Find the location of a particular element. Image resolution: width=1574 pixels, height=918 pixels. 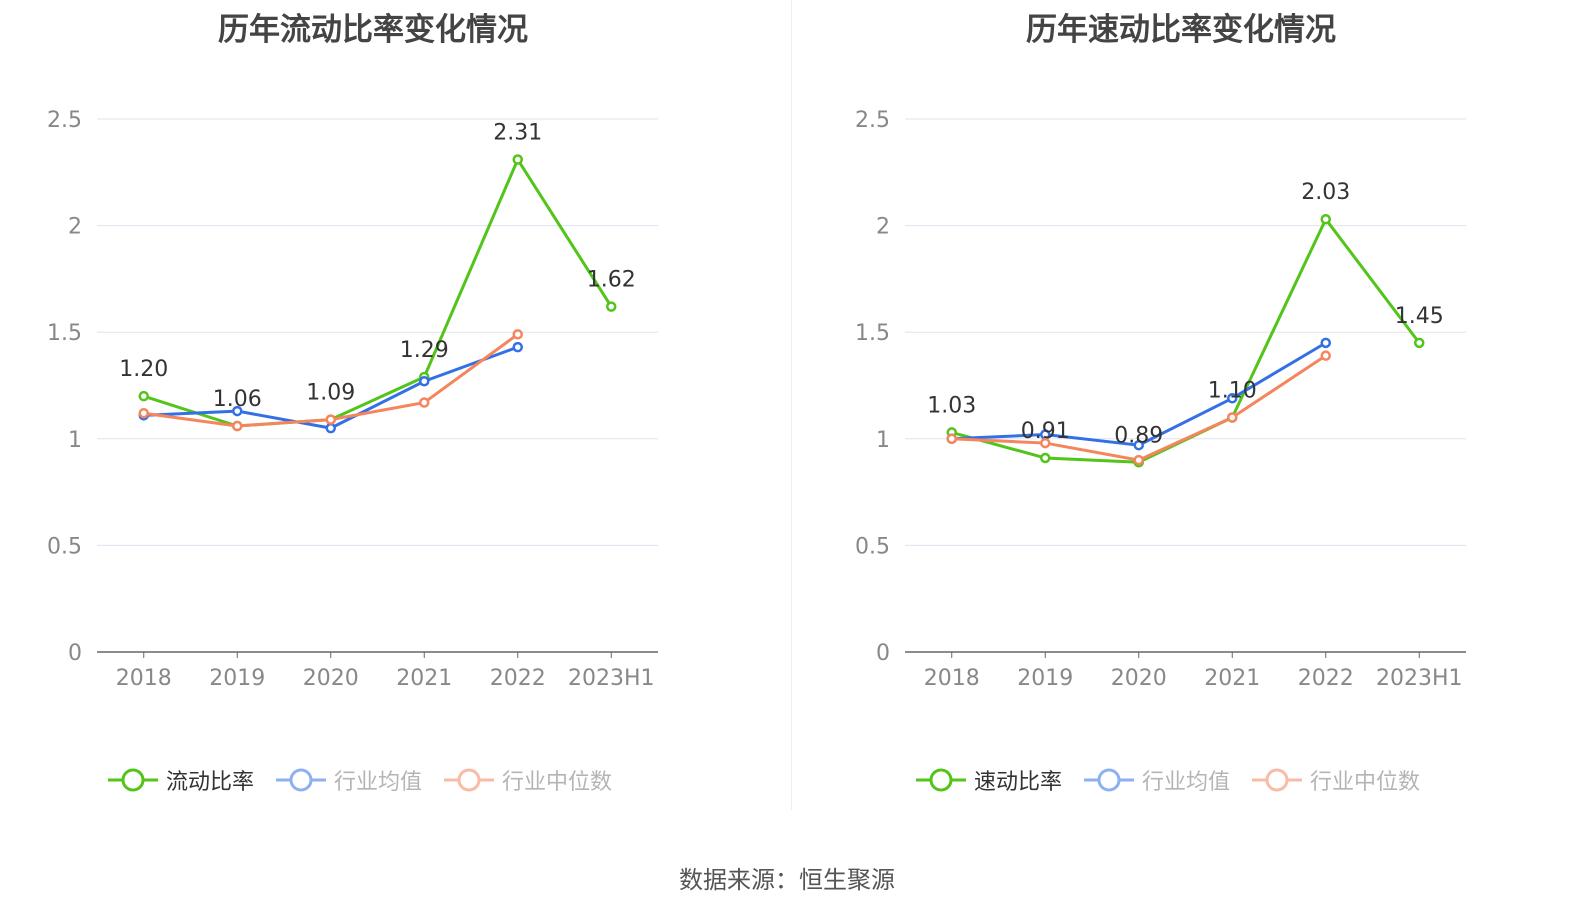

data-label: 1.10 is located at coordinates (1232, 390).